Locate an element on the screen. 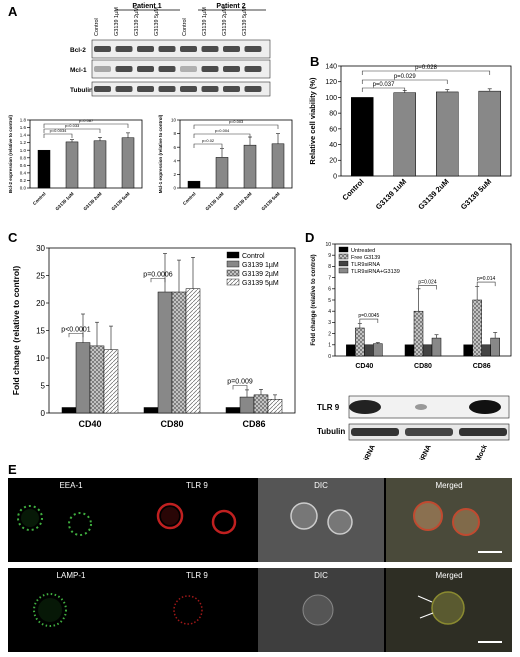 The height and width of the screenshot is (657, 520). y-tick-label: 5 is located at coordinates (43, 385).